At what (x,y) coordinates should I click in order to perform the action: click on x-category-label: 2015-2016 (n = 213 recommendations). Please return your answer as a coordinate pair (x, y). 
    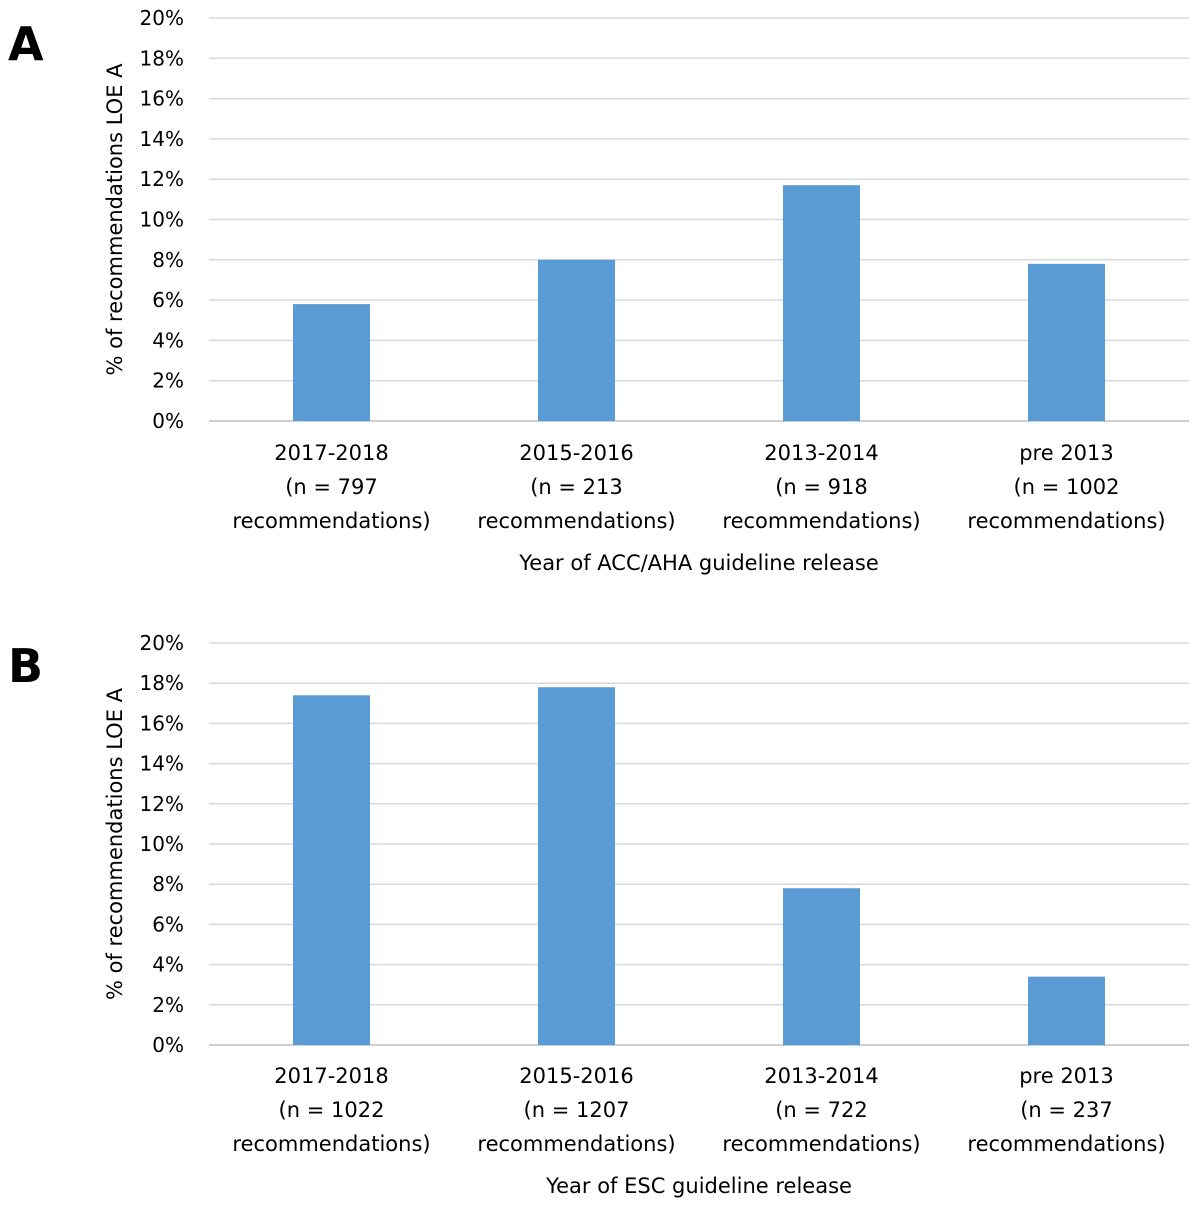
    Looking at the image, I should click on (576, 487).